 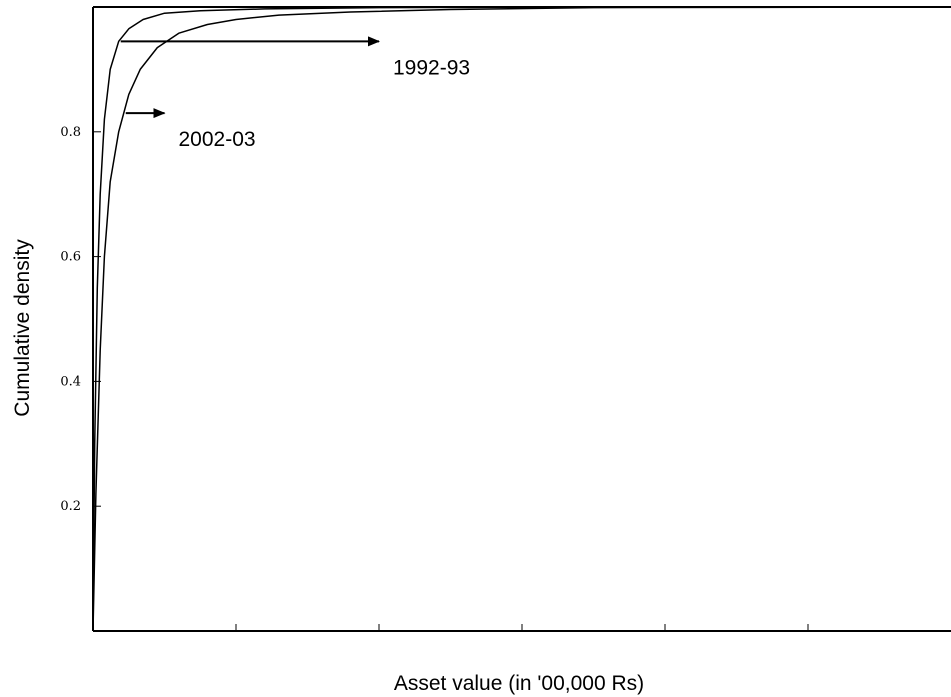 I want to click on annotation-label: 1992-93, so click(x=431, y=67).